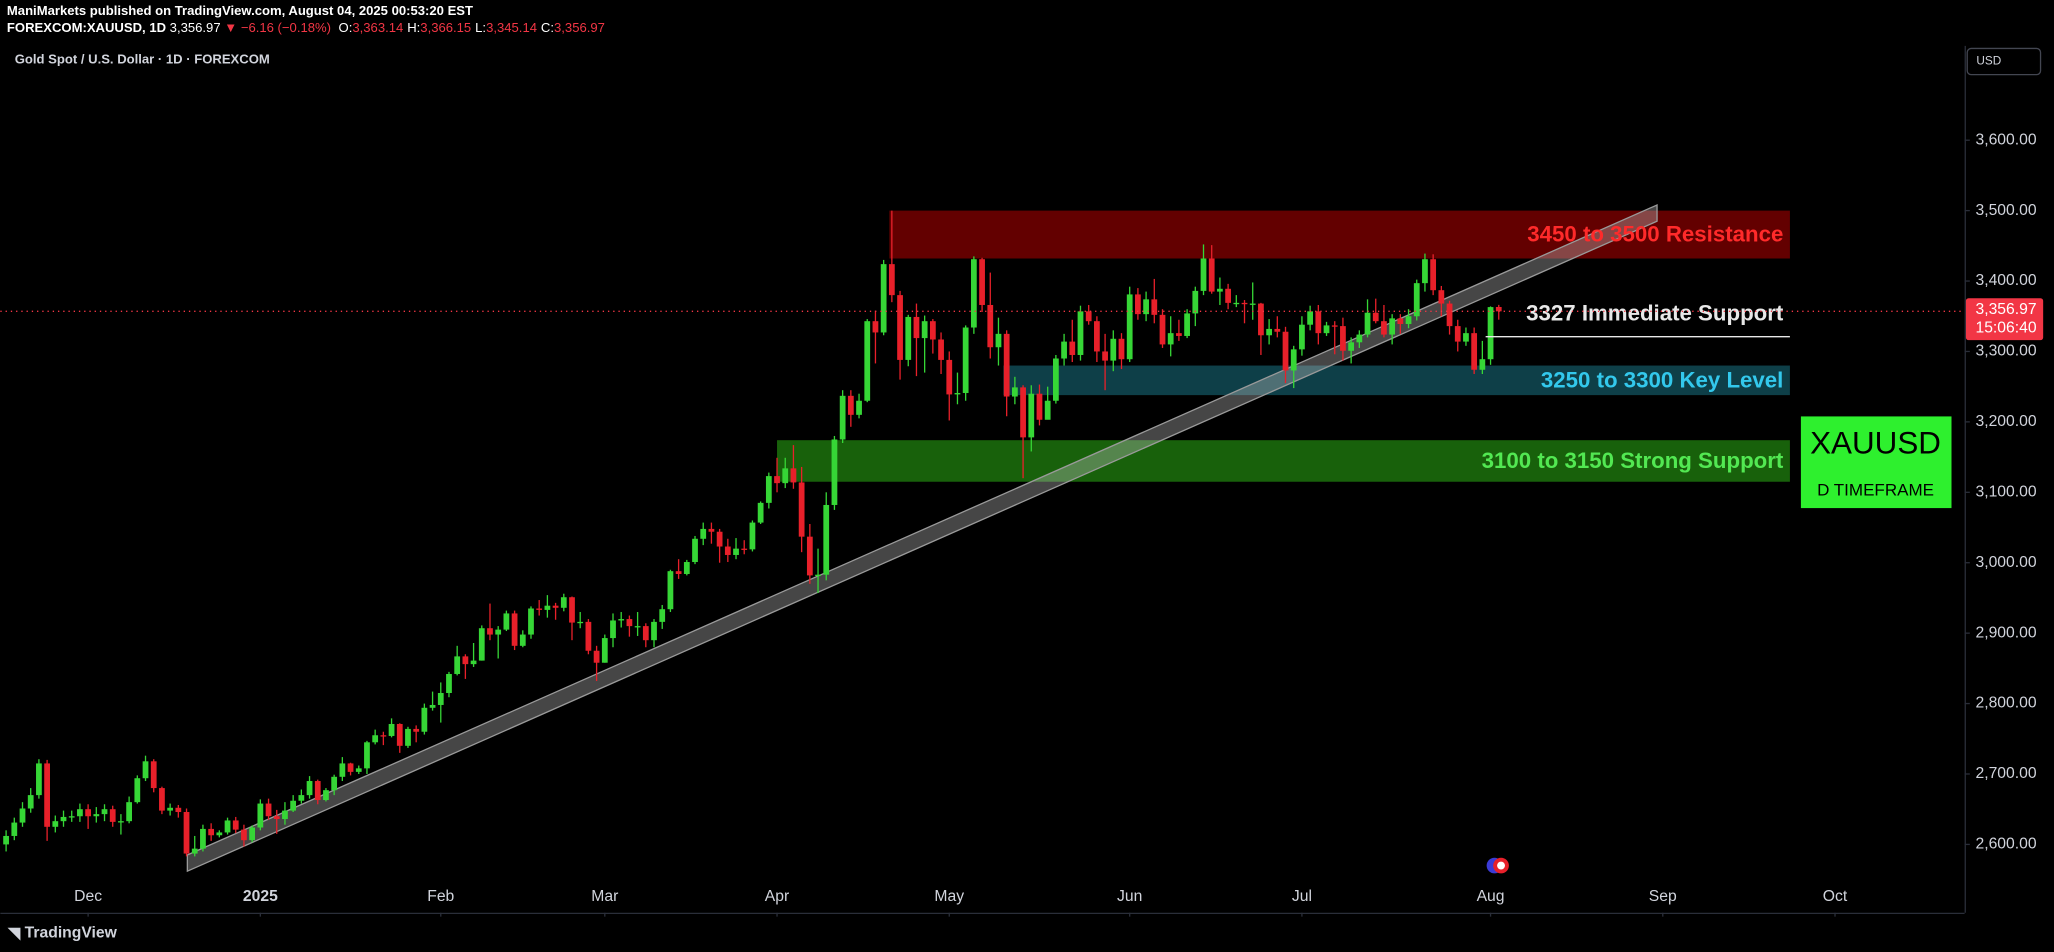  Describe the element at coordinates (1663, 896) in the screenshot. I see `x-tick-label: Sep` at that location.